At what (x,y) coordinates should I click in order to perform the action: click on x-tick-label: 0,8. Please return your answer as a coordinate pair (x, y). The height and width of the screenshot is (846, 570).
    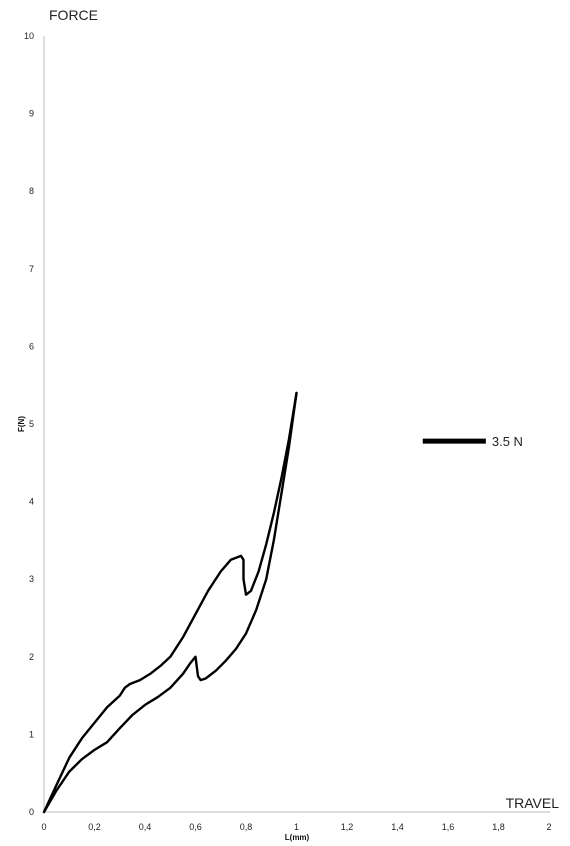
    Looking at the image, I should click on (246, 827).